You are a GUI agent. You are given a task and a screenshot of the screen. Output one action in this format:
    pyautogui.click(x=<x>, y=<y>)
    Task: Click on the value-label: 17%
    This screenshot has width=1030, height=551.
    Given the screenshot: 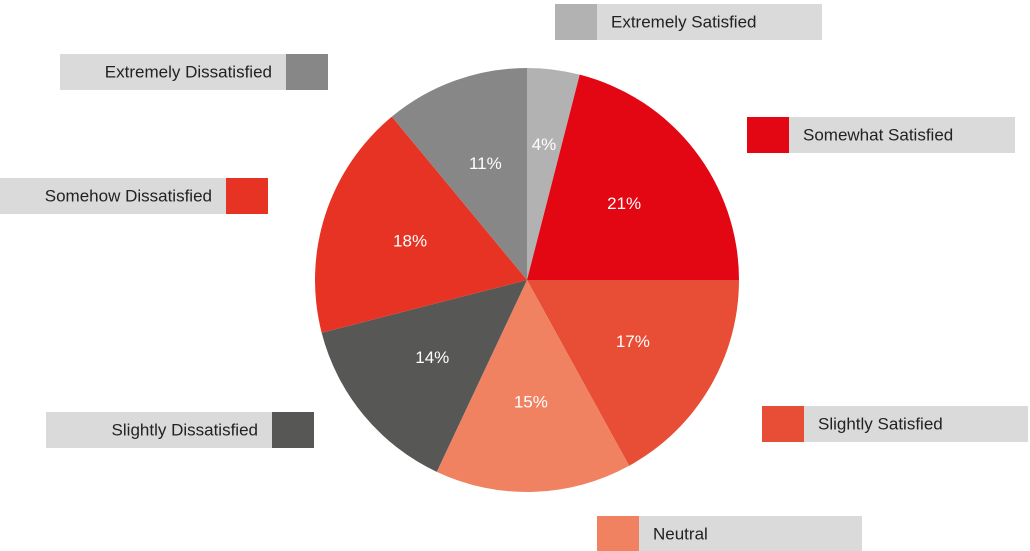 What is the action you would take?
    pyautogui.click(x=633, y=341)
    